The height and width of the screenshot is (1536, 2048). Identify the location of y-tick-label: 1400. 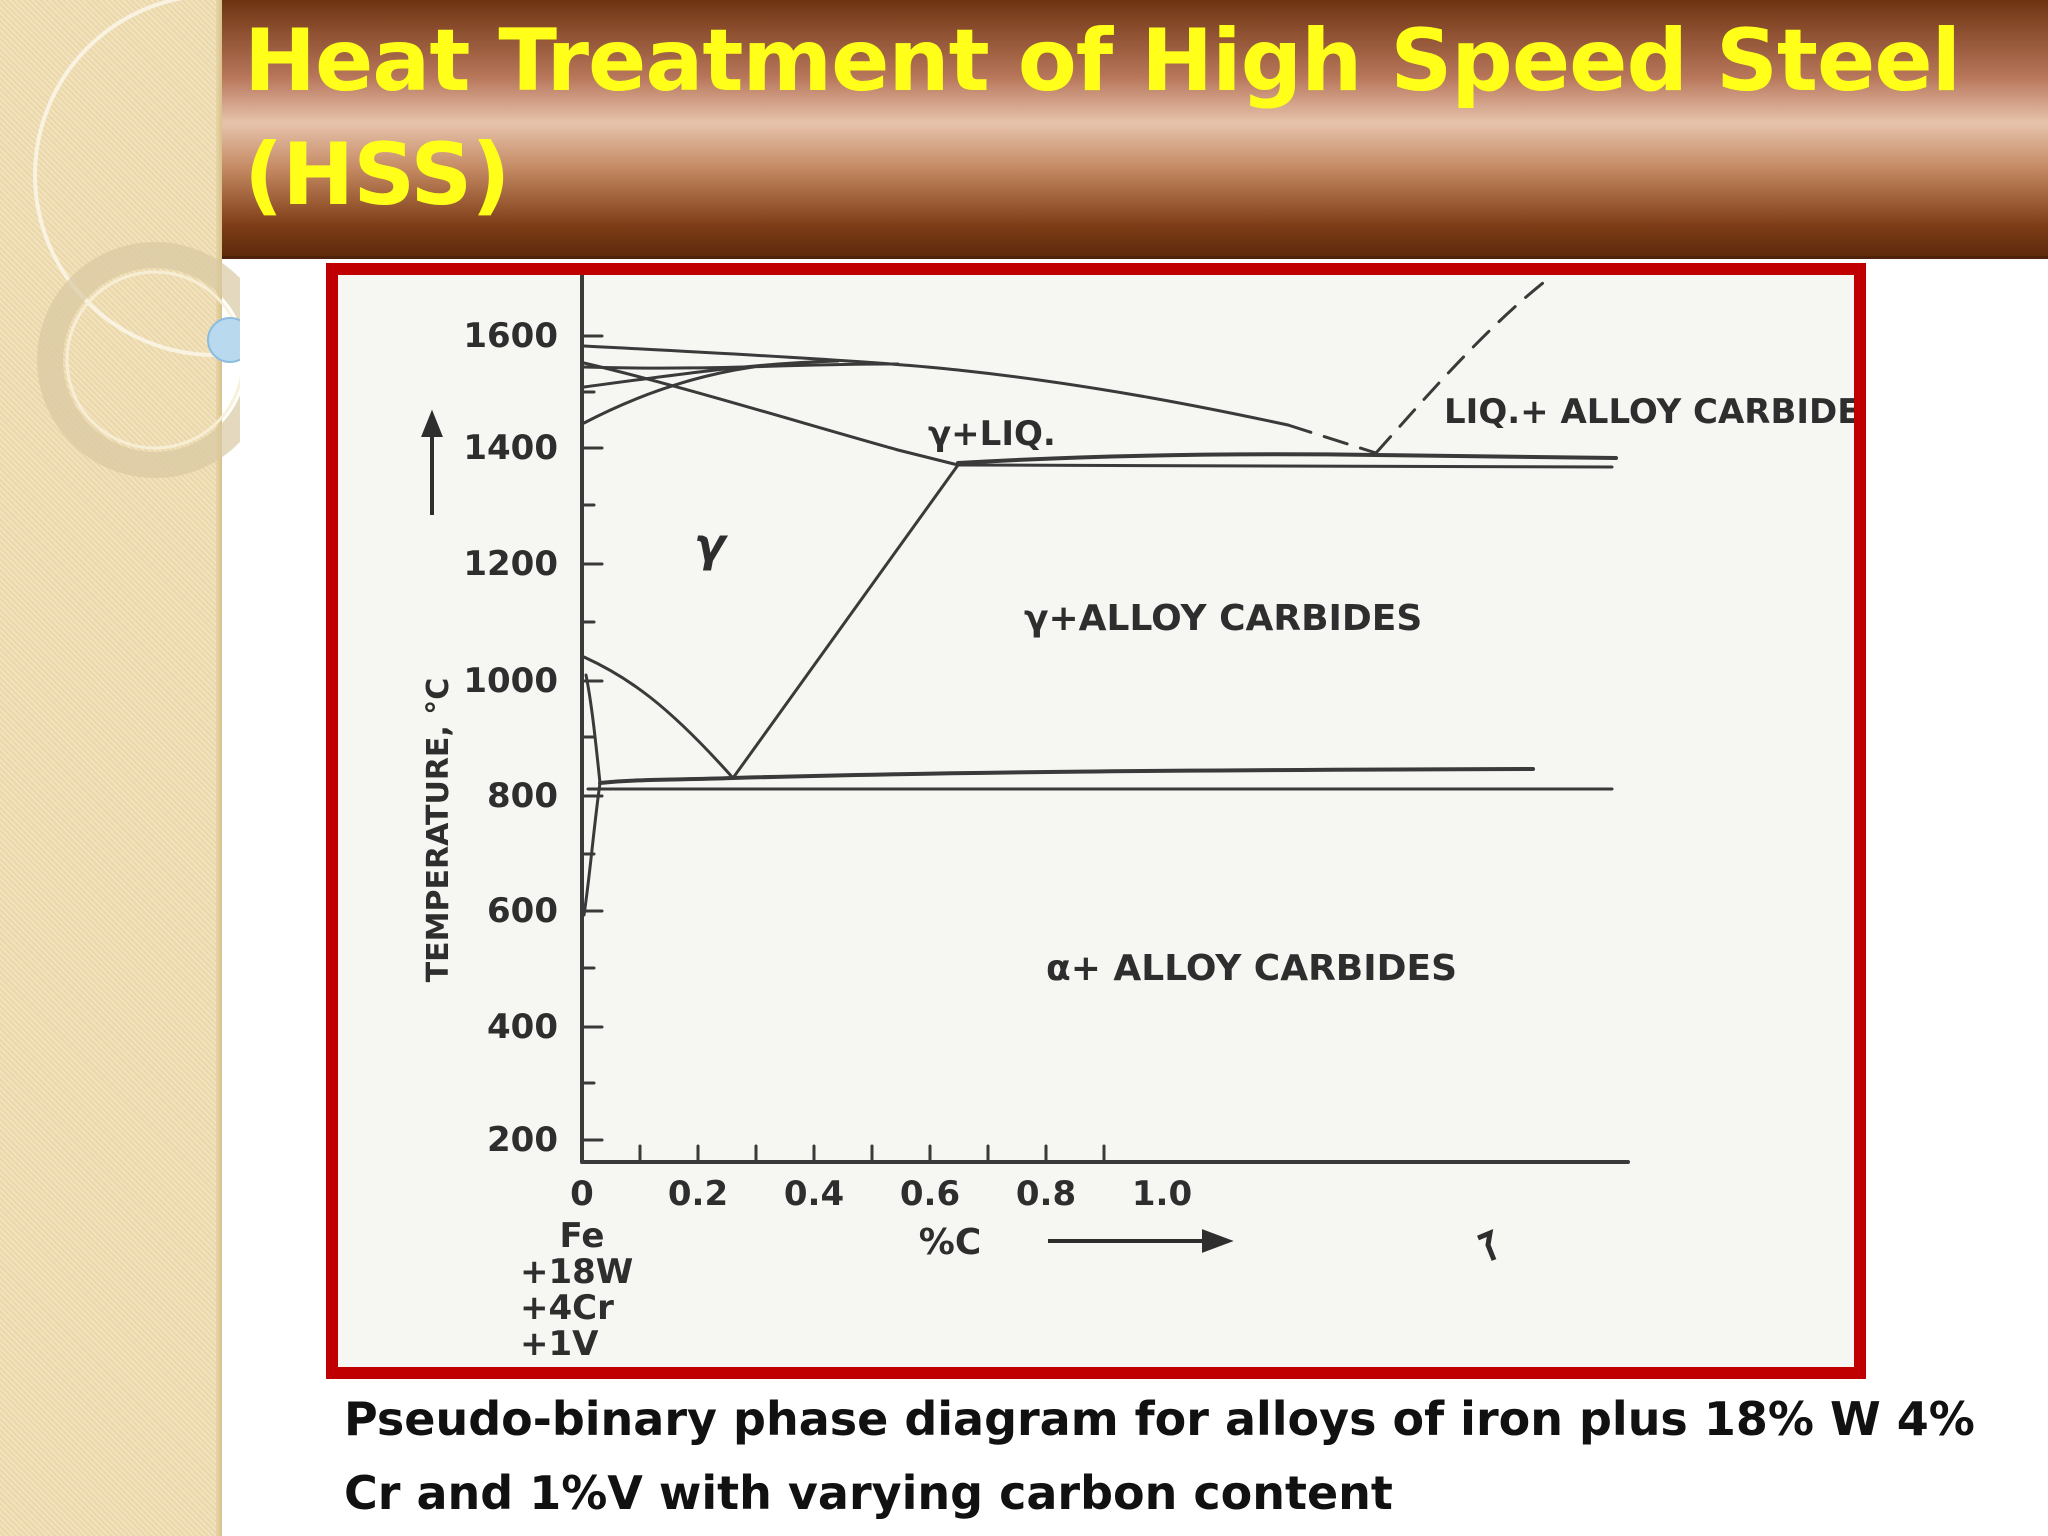
(510, 448).